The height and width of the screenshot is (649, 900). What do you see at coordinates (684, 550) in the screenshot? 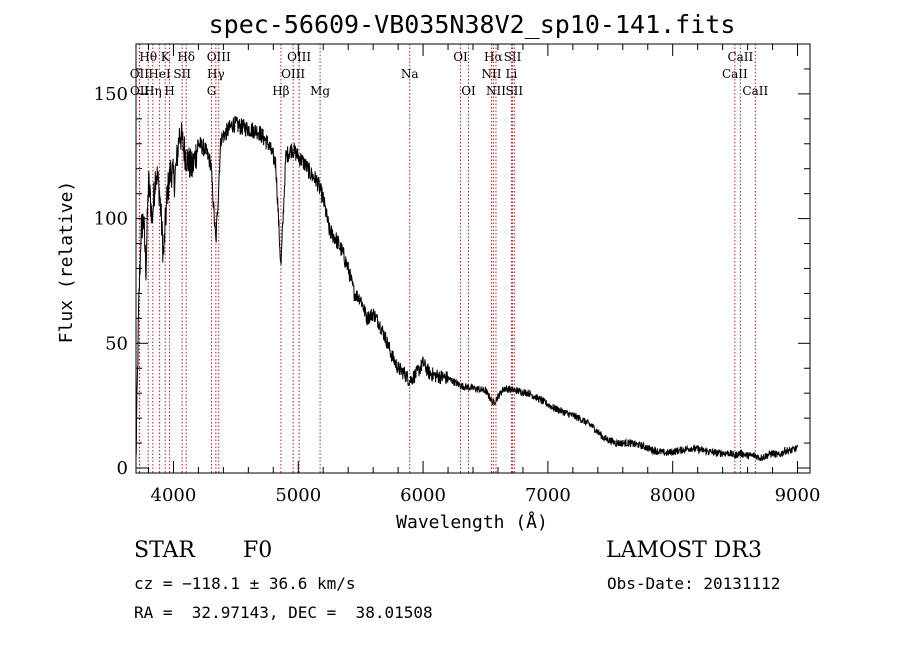
I see `survey-name: LAMOST DR3` at bounding box center [684, 550].